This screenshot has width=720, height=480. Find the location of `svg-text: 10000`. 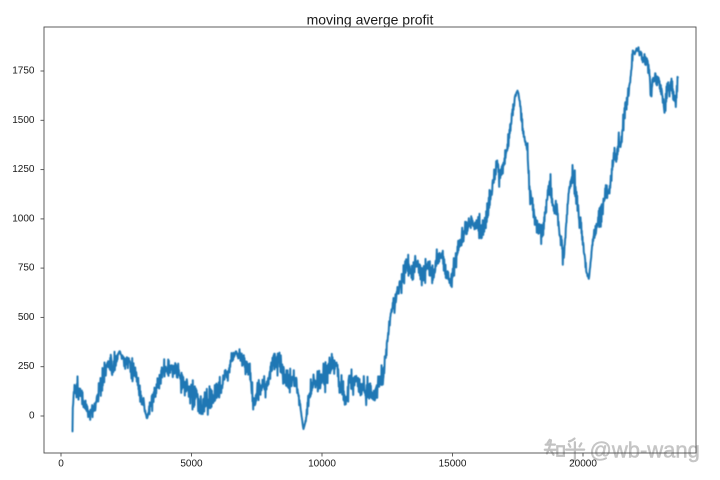

svg-text: 10000 is located at coordinates (322, 464).